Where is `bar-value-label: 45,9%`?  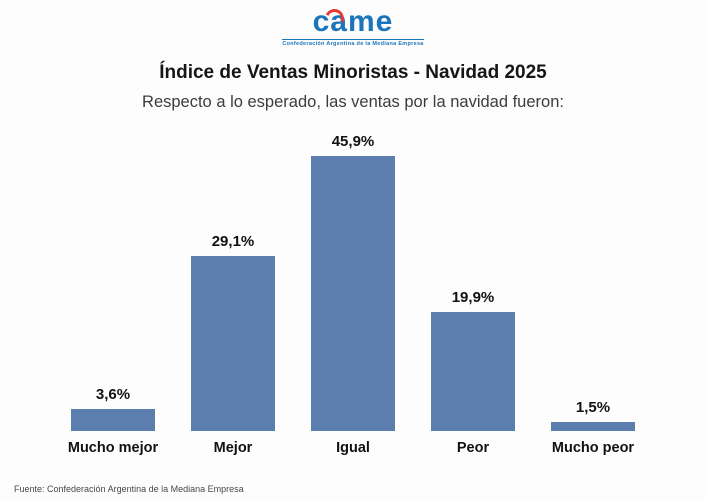
bar-value-label: 45,9% is located at coordinates (353, 141).